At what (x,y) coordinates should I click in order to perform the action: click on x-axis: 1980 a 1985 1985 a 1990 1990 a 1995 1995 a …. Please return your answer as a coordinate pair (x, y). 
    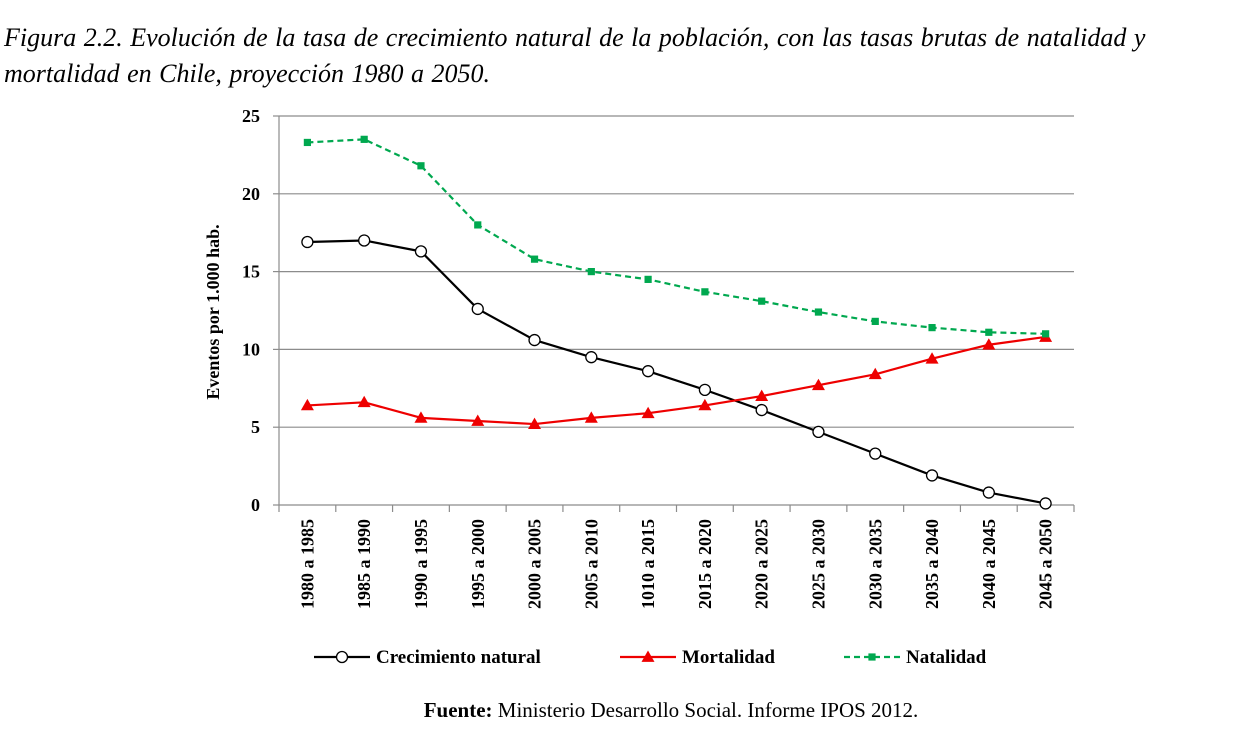
    Looking at the image, I should click on (676, 556).